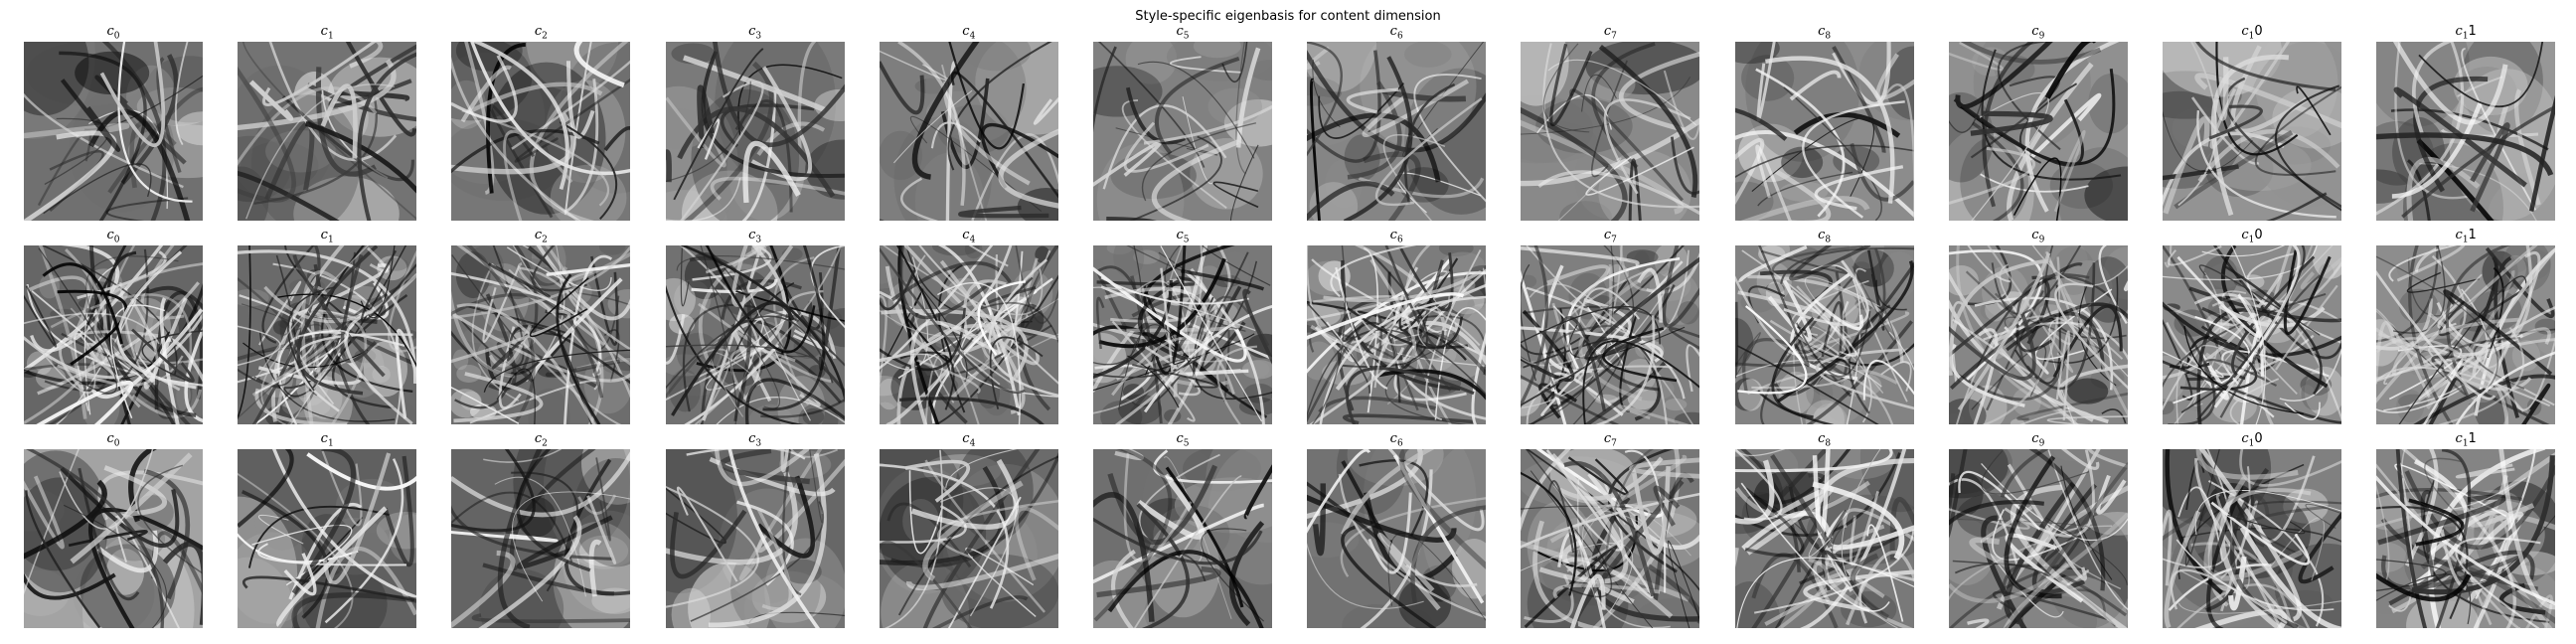 Image resolution: width=2576 pixels, height=644 pixels. I want to click on label-suffix: 1, so click(2472, 31).